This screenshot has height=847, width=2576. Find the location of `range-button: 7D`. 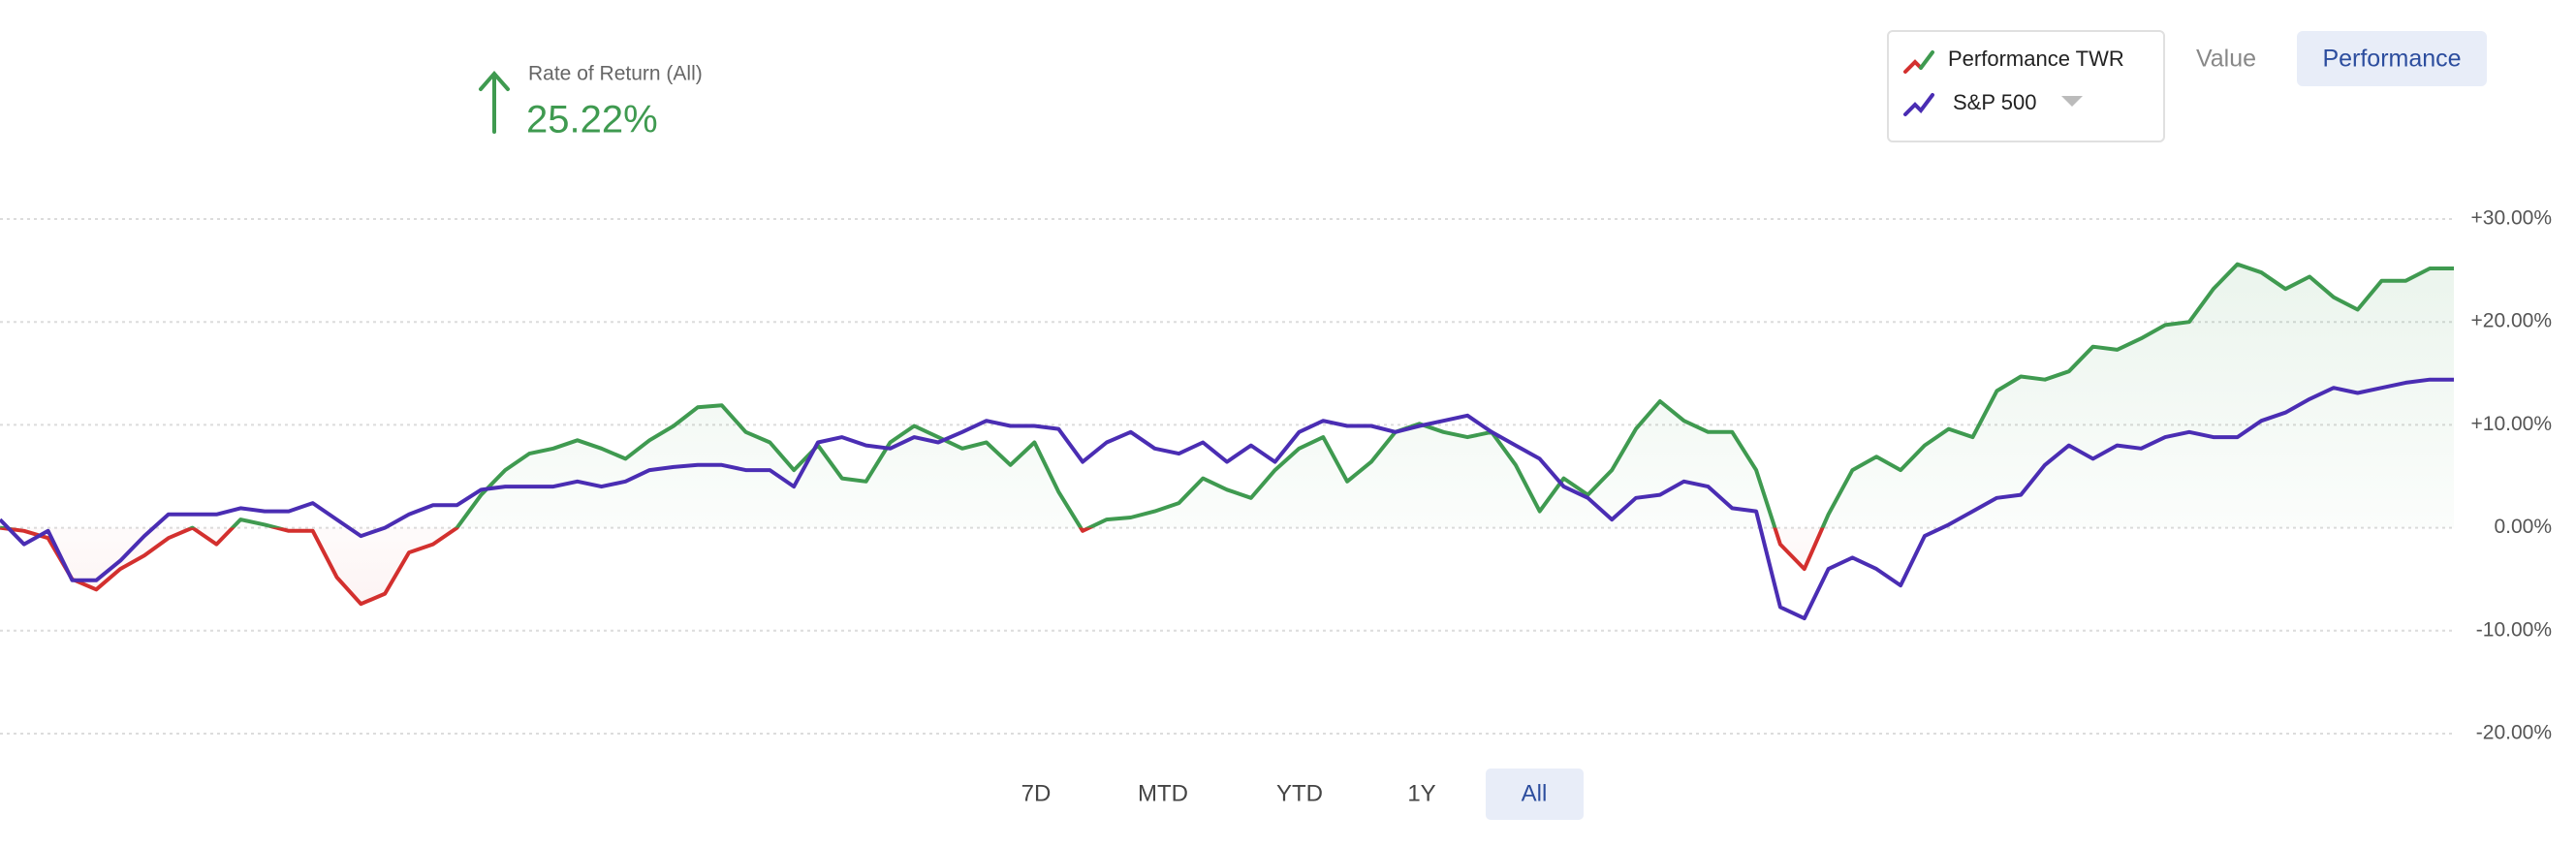

range-button: 7D is located at coordinates (1036, 793).